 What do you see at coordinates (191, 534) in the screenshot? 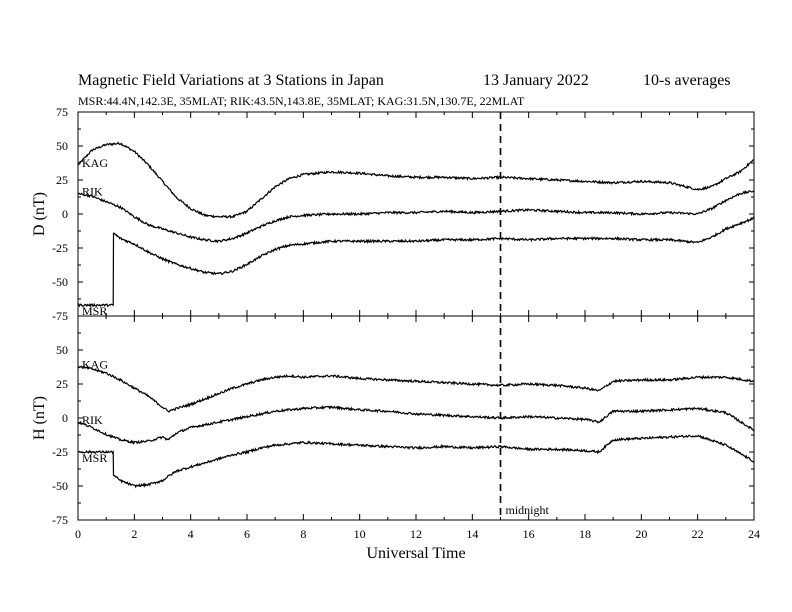
I see `x-tick-label: 4` at bounding box center [191, 534].